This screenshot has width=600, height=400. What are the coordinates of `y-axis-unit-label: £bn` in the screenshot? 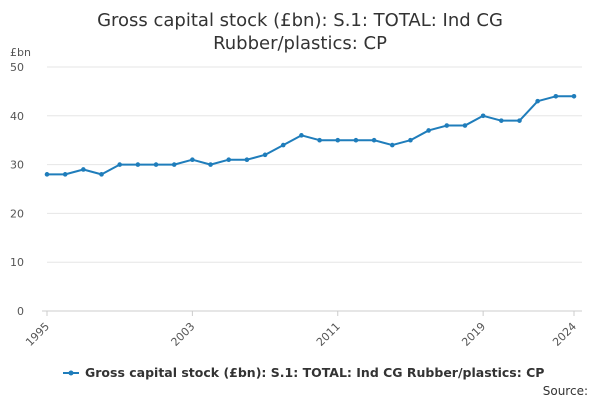 It's located at (20, 52).